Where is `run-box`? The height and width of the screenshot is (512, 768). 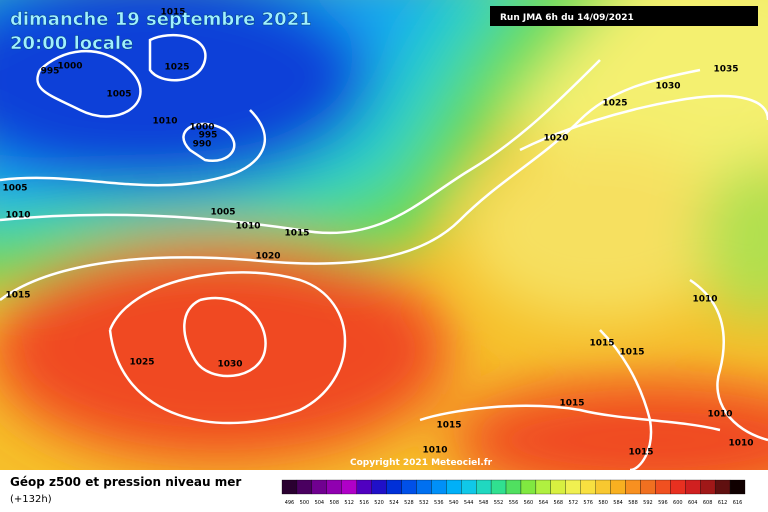
run-box is located at coordinates (624, 16).